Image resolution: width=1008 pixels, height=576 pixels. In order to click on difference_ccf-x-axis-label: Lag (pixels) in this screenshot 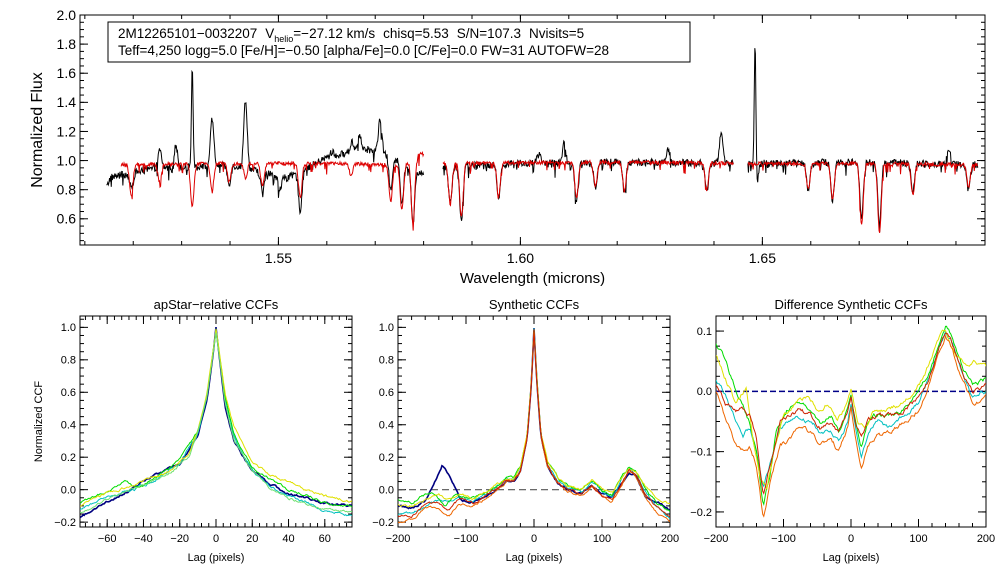, I will do `click(851, 558)`.